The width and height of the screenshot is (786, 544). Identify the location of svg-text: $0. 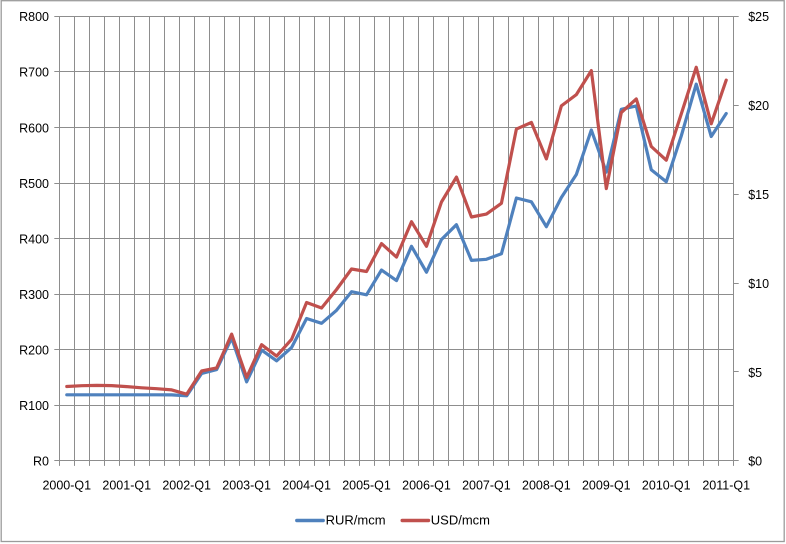
(755, 462).